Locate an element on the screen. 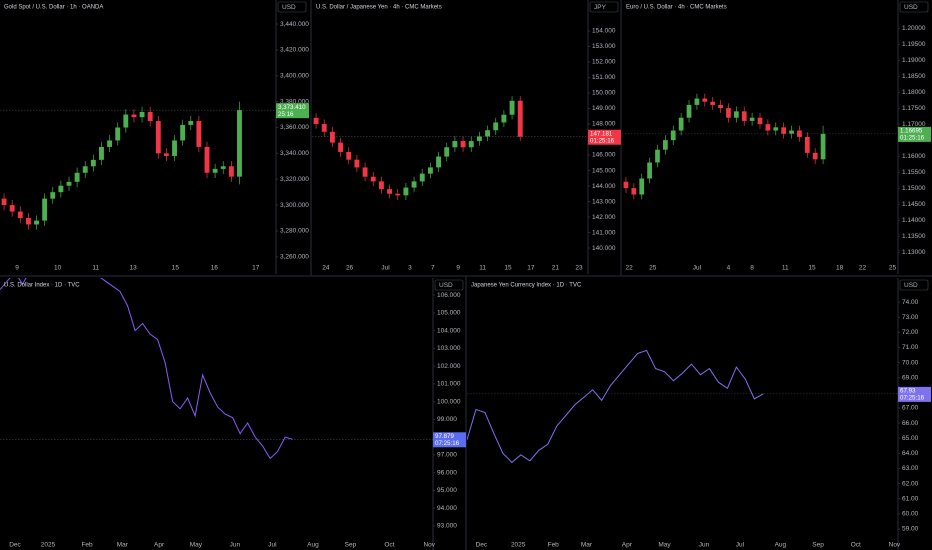 Image resolution: width=932 pixels, height=550 pixels. y-tick-label: 151.000 is located at coordinates (604, 77).